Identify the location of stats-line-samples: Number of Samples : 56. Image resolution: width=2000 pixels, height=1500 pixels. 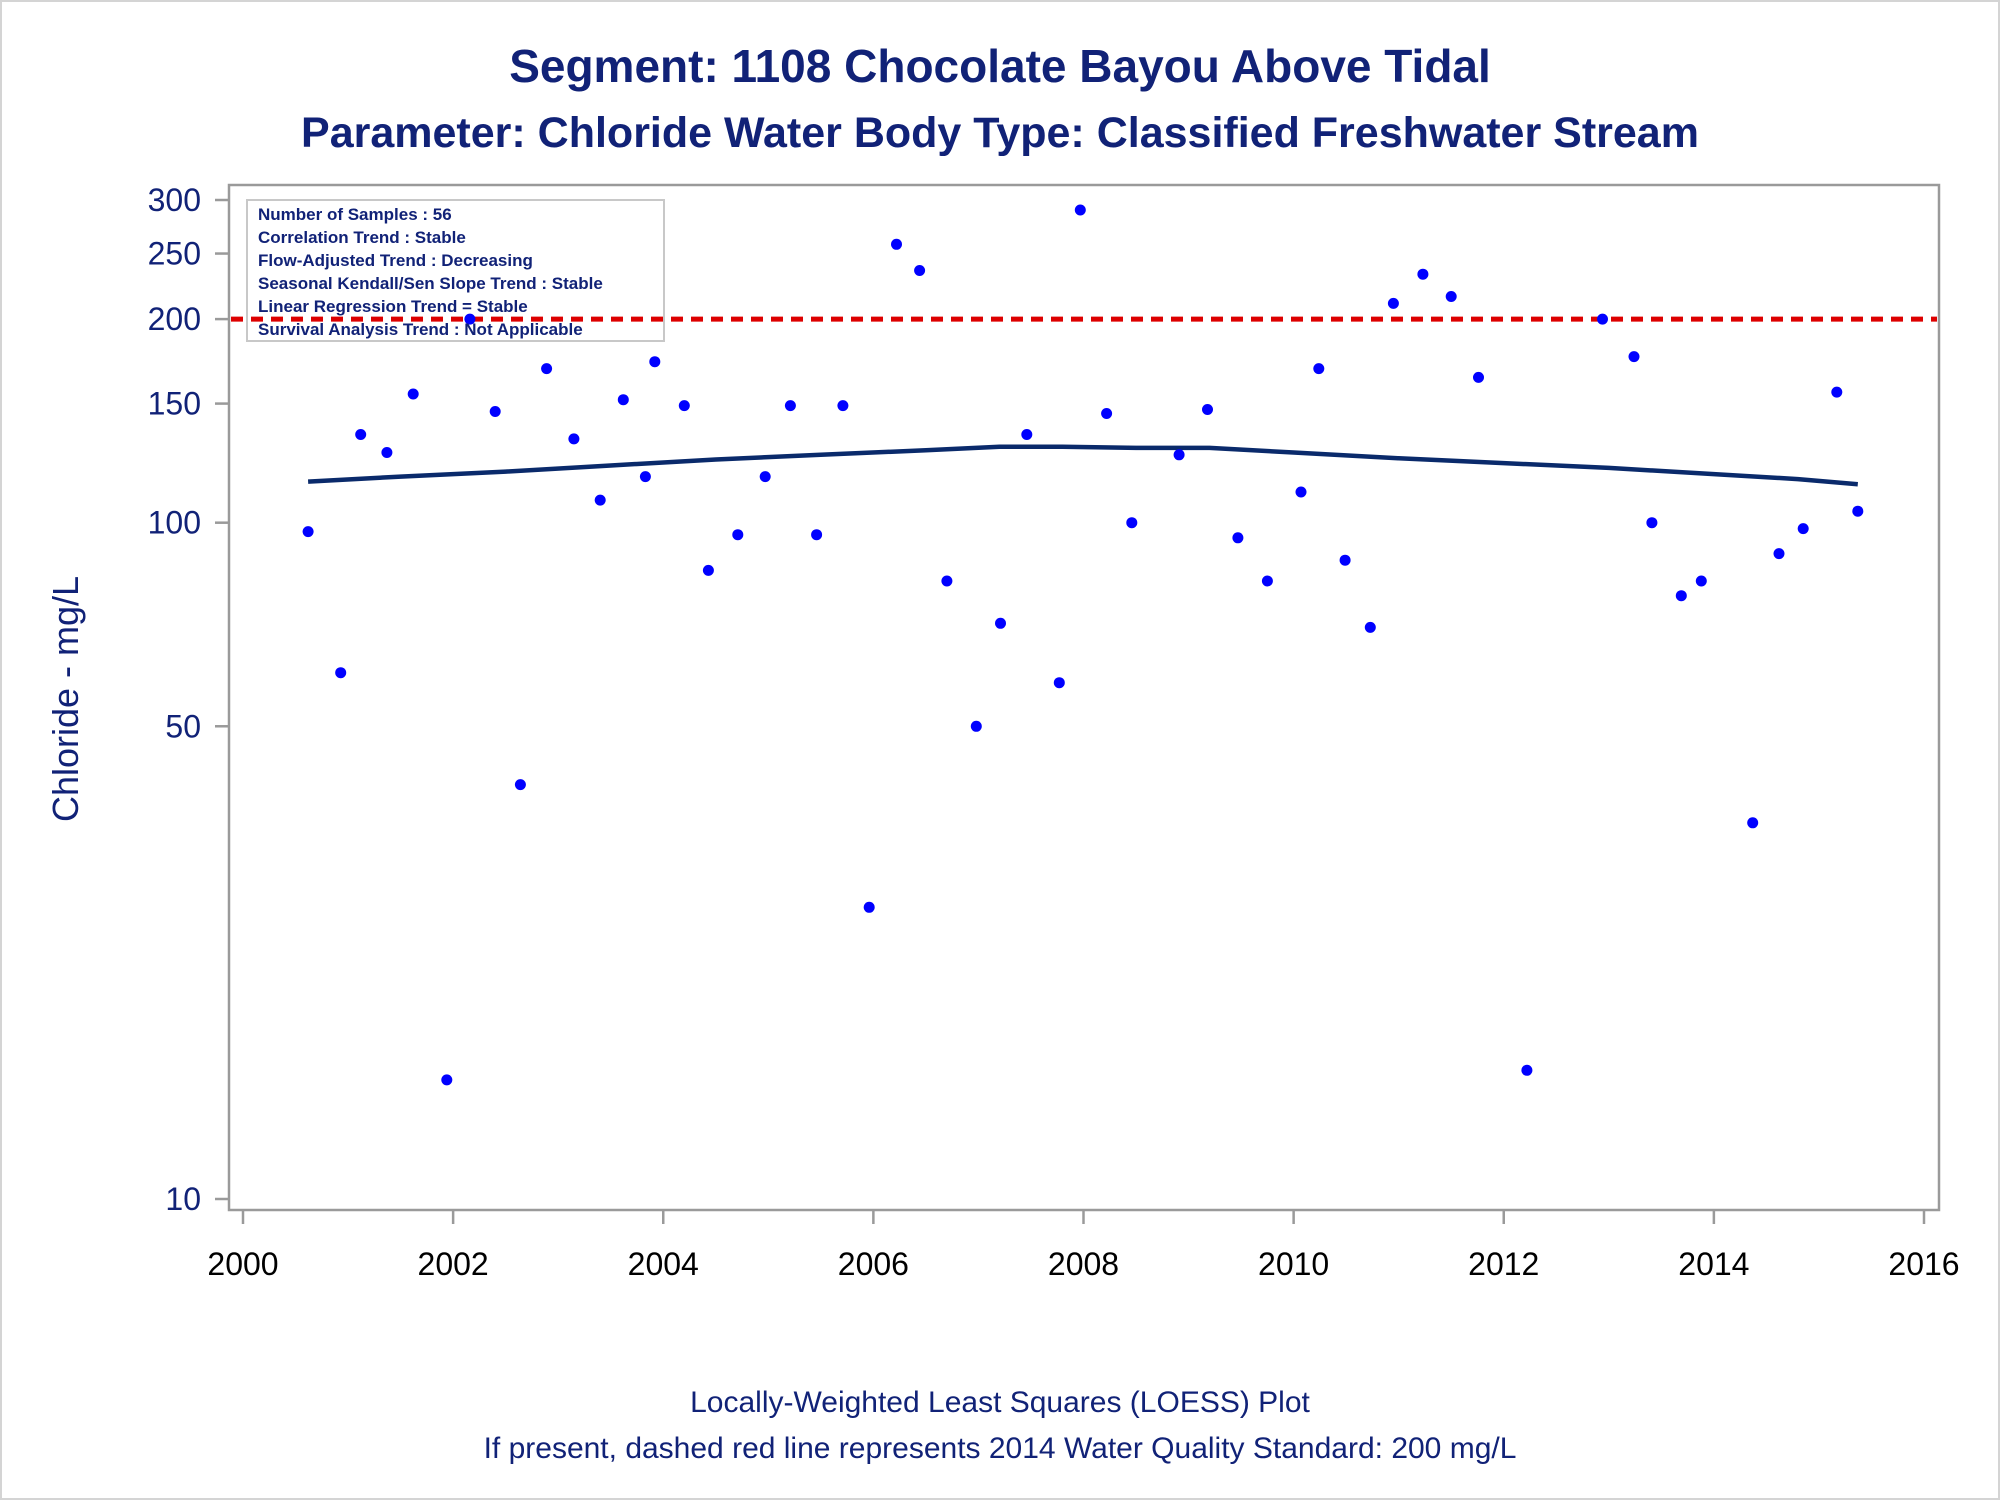
(355, 214).